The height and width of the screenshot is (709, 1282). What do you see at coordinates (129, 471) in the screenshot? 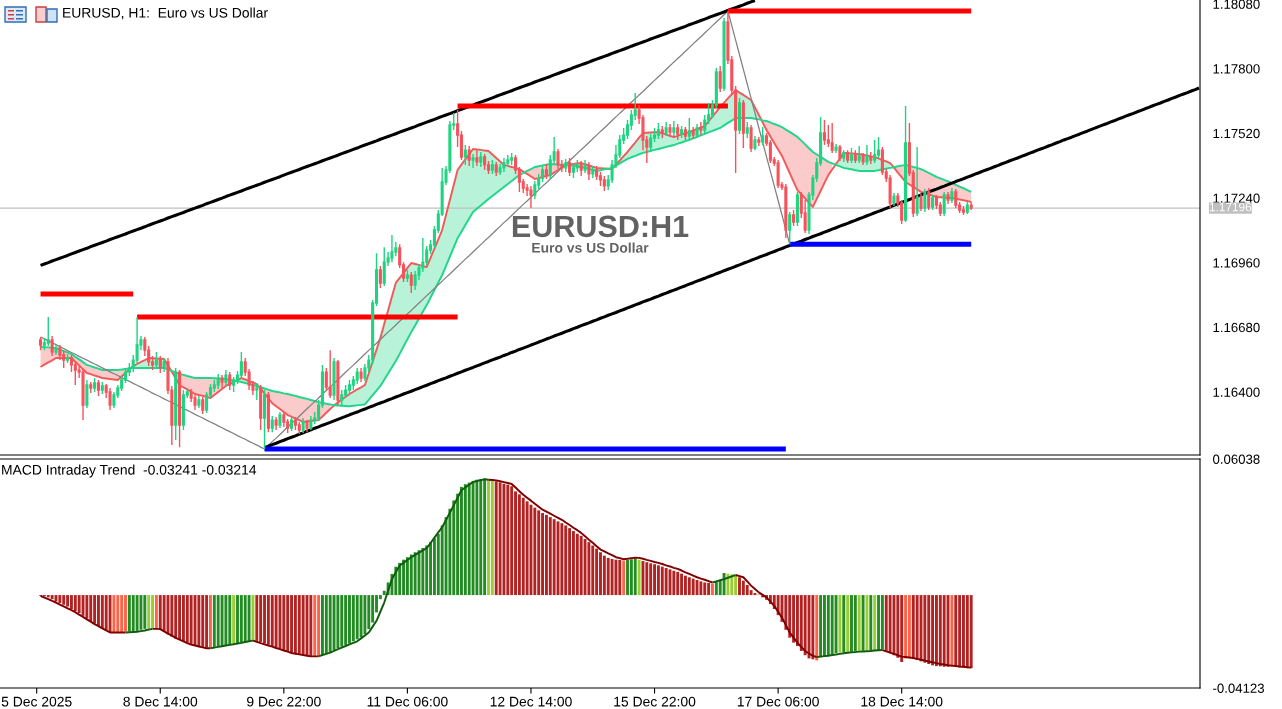
I see `chart-title: MACD Intraday Trend -0.03241 -0.03214` at bounding box center [129, 471].